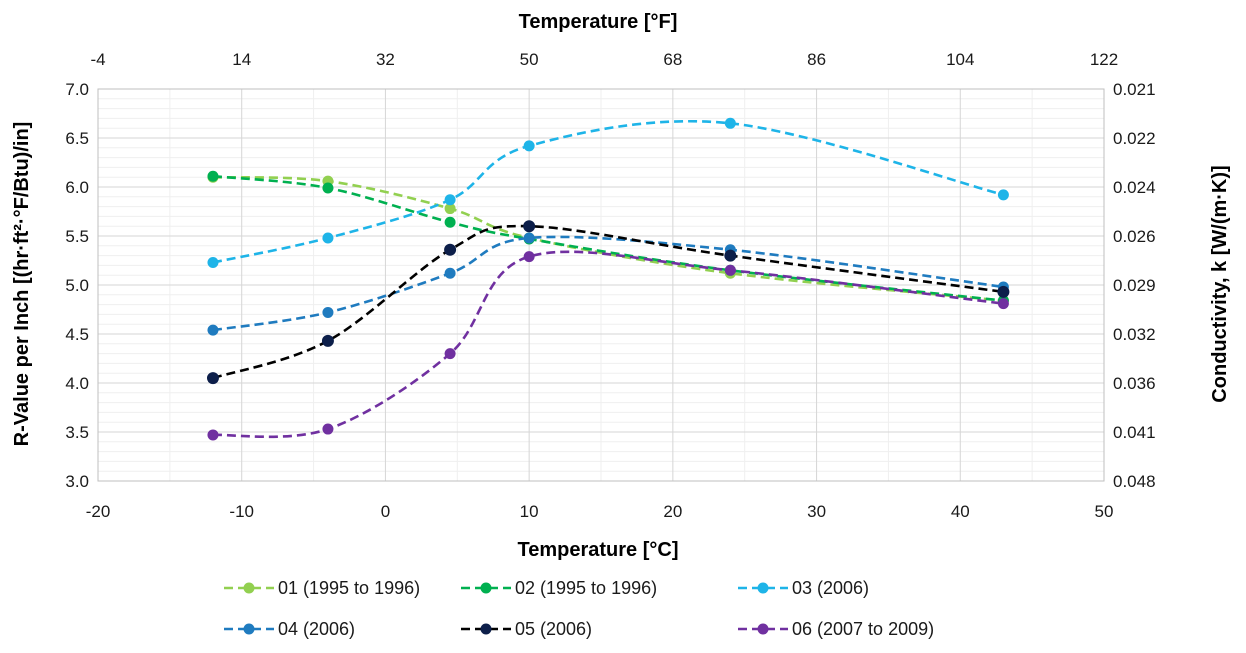  Describe the element at coordinates (97, 59) in the screenshot. I see `x2-tick-label: -4` at that location.